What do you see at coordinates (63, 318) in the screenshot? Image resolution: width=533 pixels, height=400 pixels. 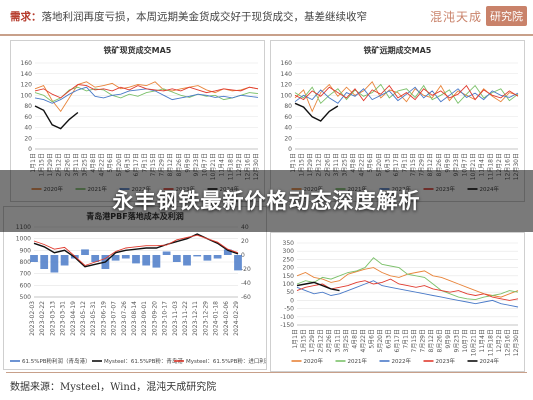 I see `x-tick-label: 2023-03-31` at bounding box center [63, 318].